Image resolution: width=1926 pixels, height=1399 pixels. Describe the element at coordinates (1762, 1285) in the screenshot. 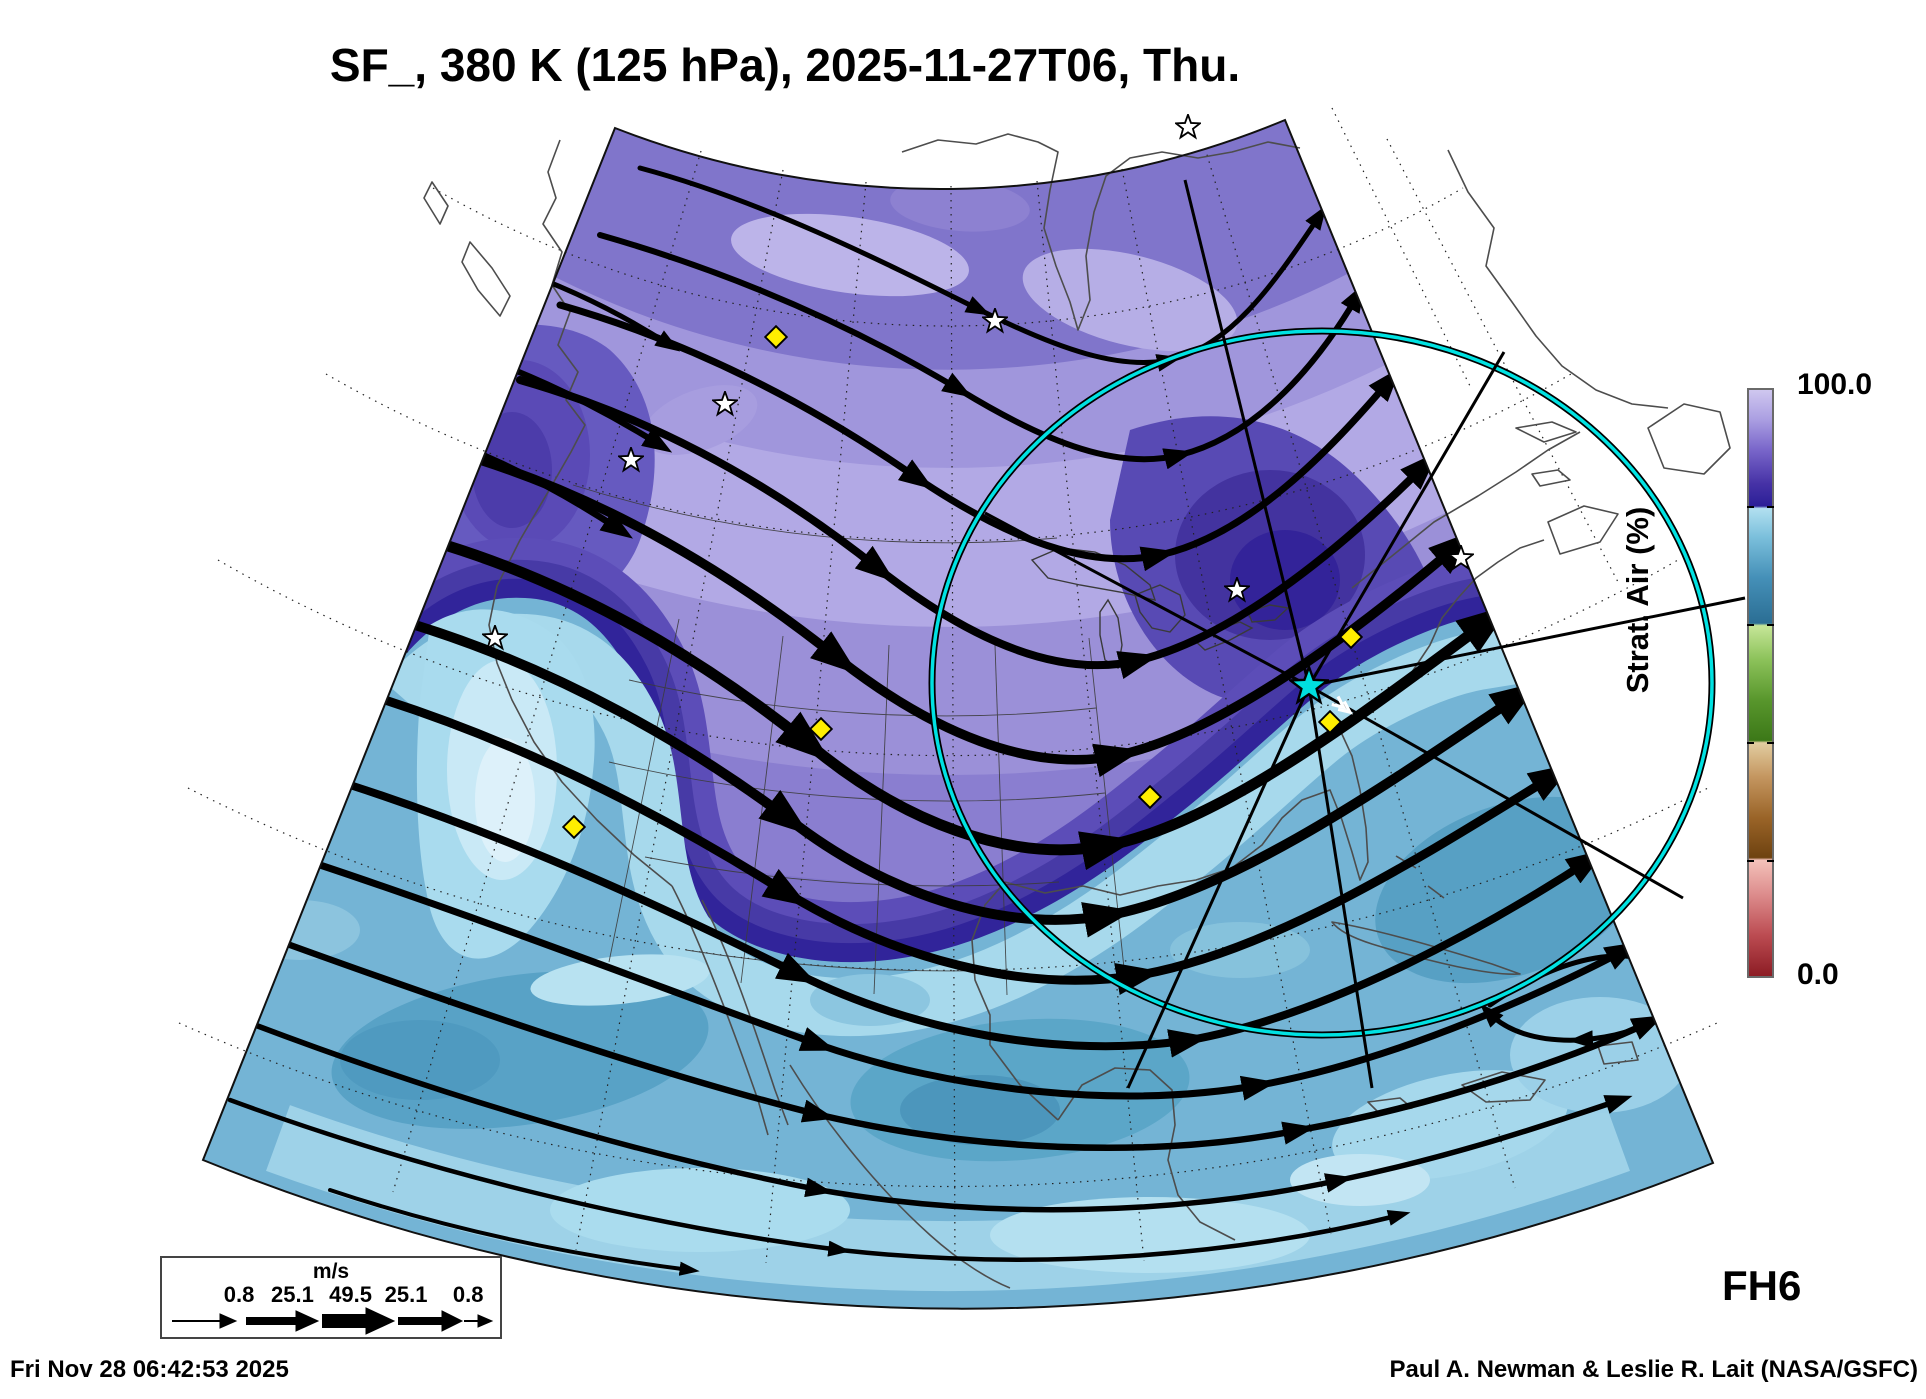

I see `forecast-hour-label: FH6` at that location.